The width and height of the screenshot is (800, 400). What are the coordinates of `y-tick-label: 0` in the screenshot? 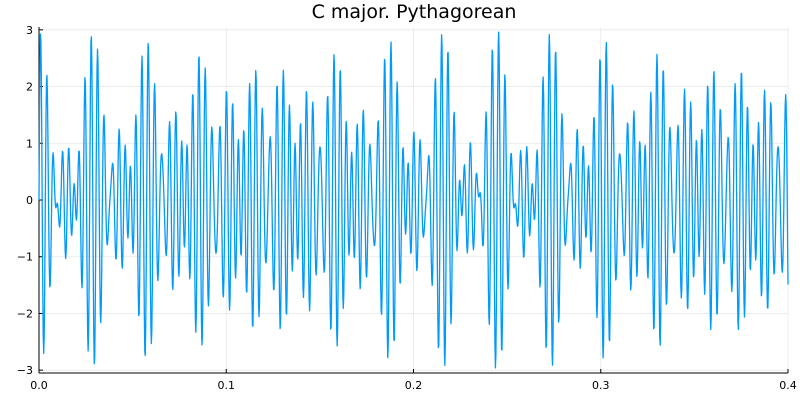 It's located at (29, 200).